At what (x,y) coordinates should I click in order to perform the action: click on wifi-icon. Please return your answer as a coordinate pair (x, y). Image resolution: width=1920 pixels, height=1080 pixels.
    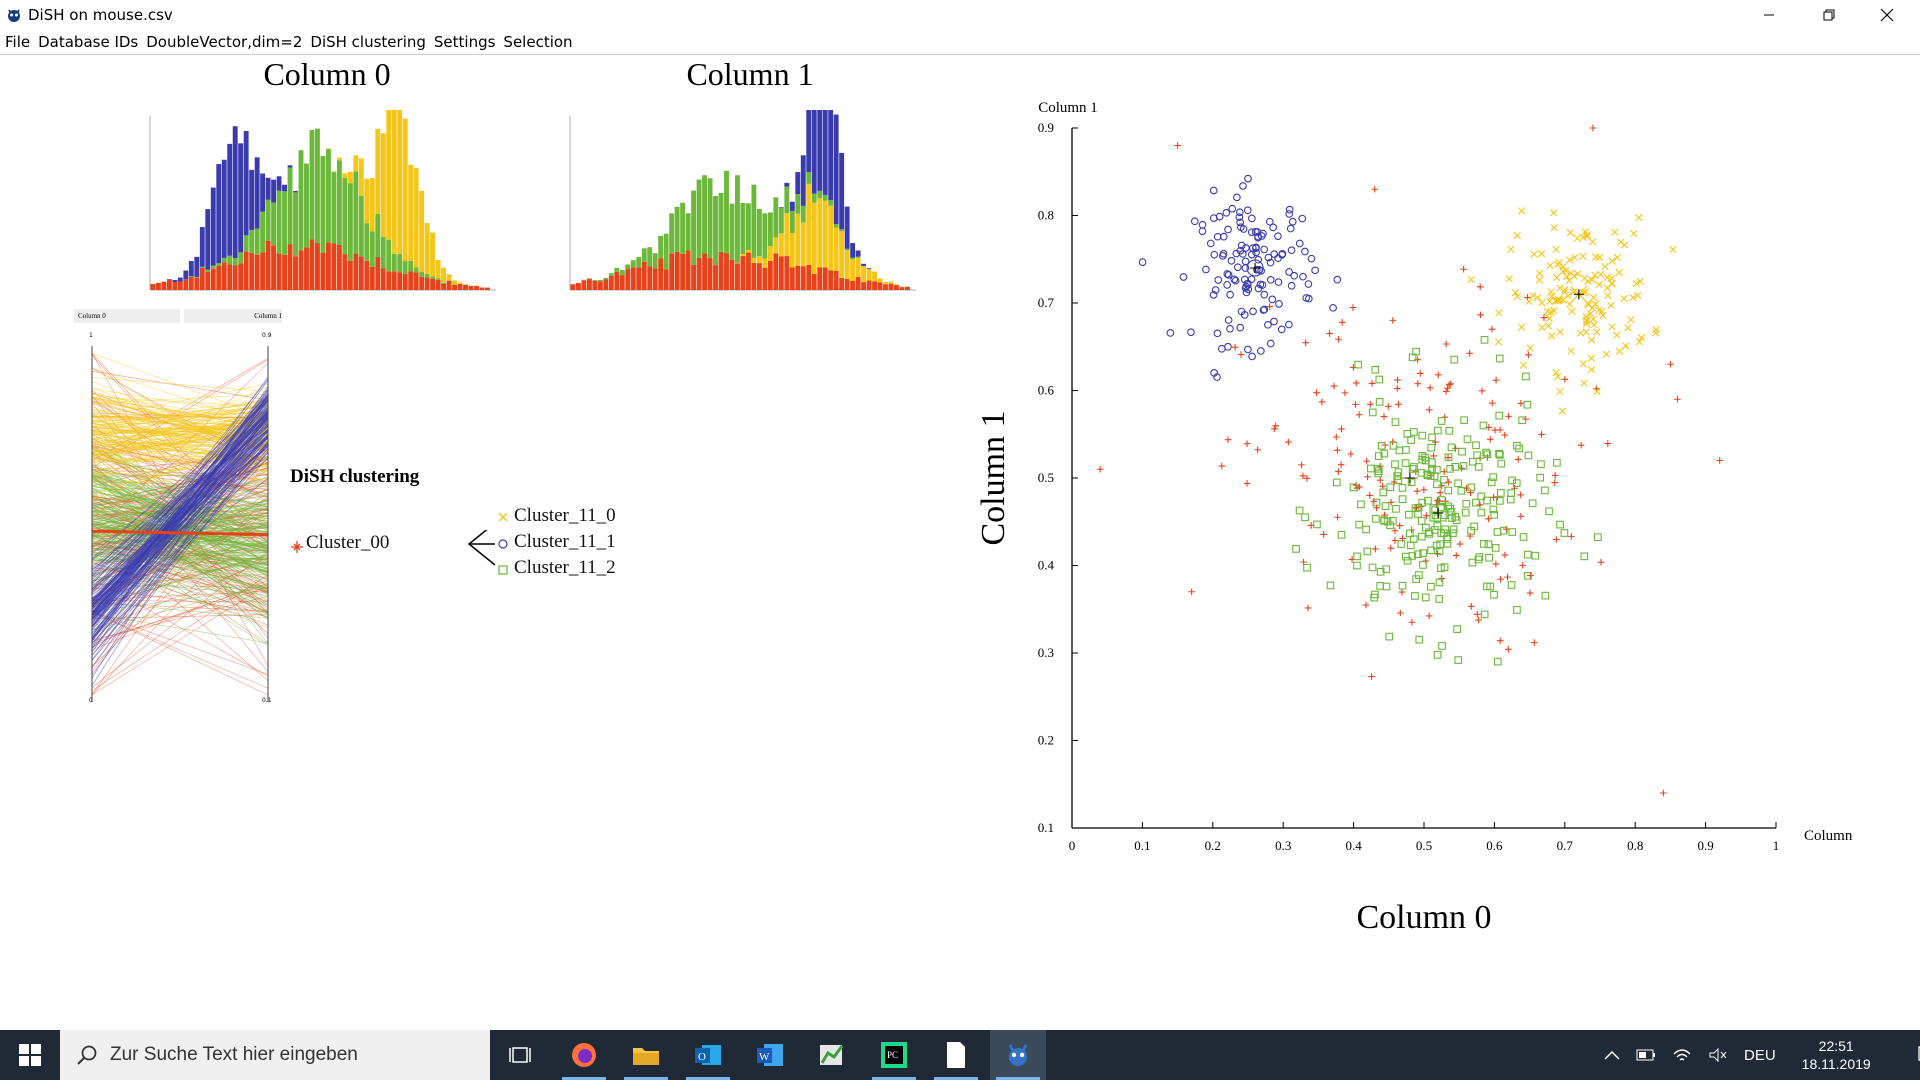
    Looking at the image, I should click on (1682, 1055).